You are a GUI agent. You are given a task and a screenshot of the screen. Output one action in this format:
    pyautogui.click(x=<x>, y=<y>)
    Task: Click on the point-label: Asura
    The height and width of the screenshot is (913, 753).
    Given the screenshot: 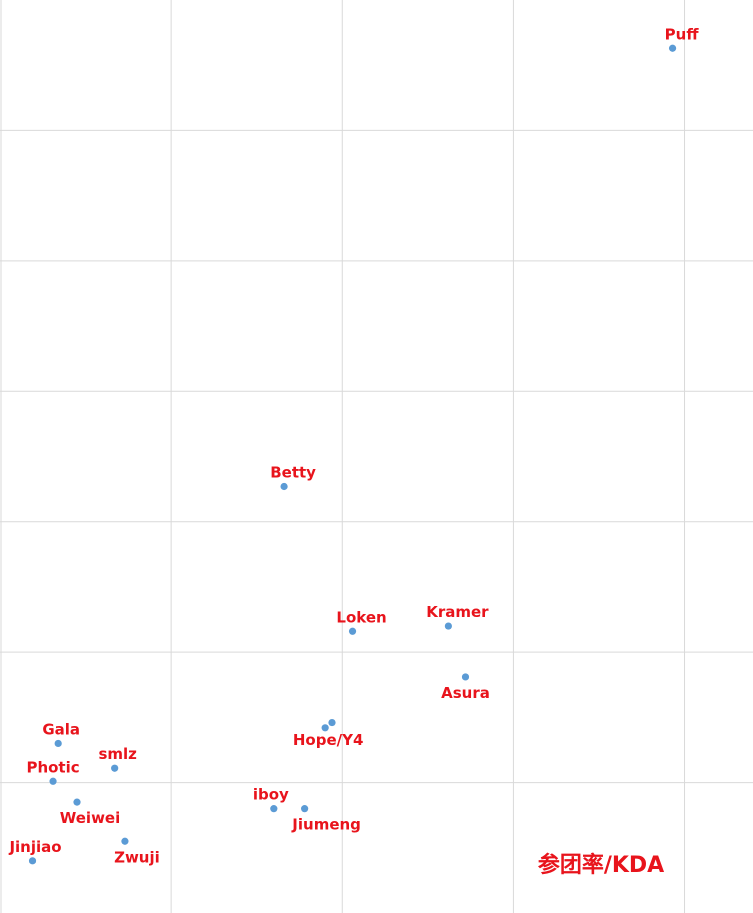 What is the action you would take?
    pyautogui.click(x=465, y=693)
    